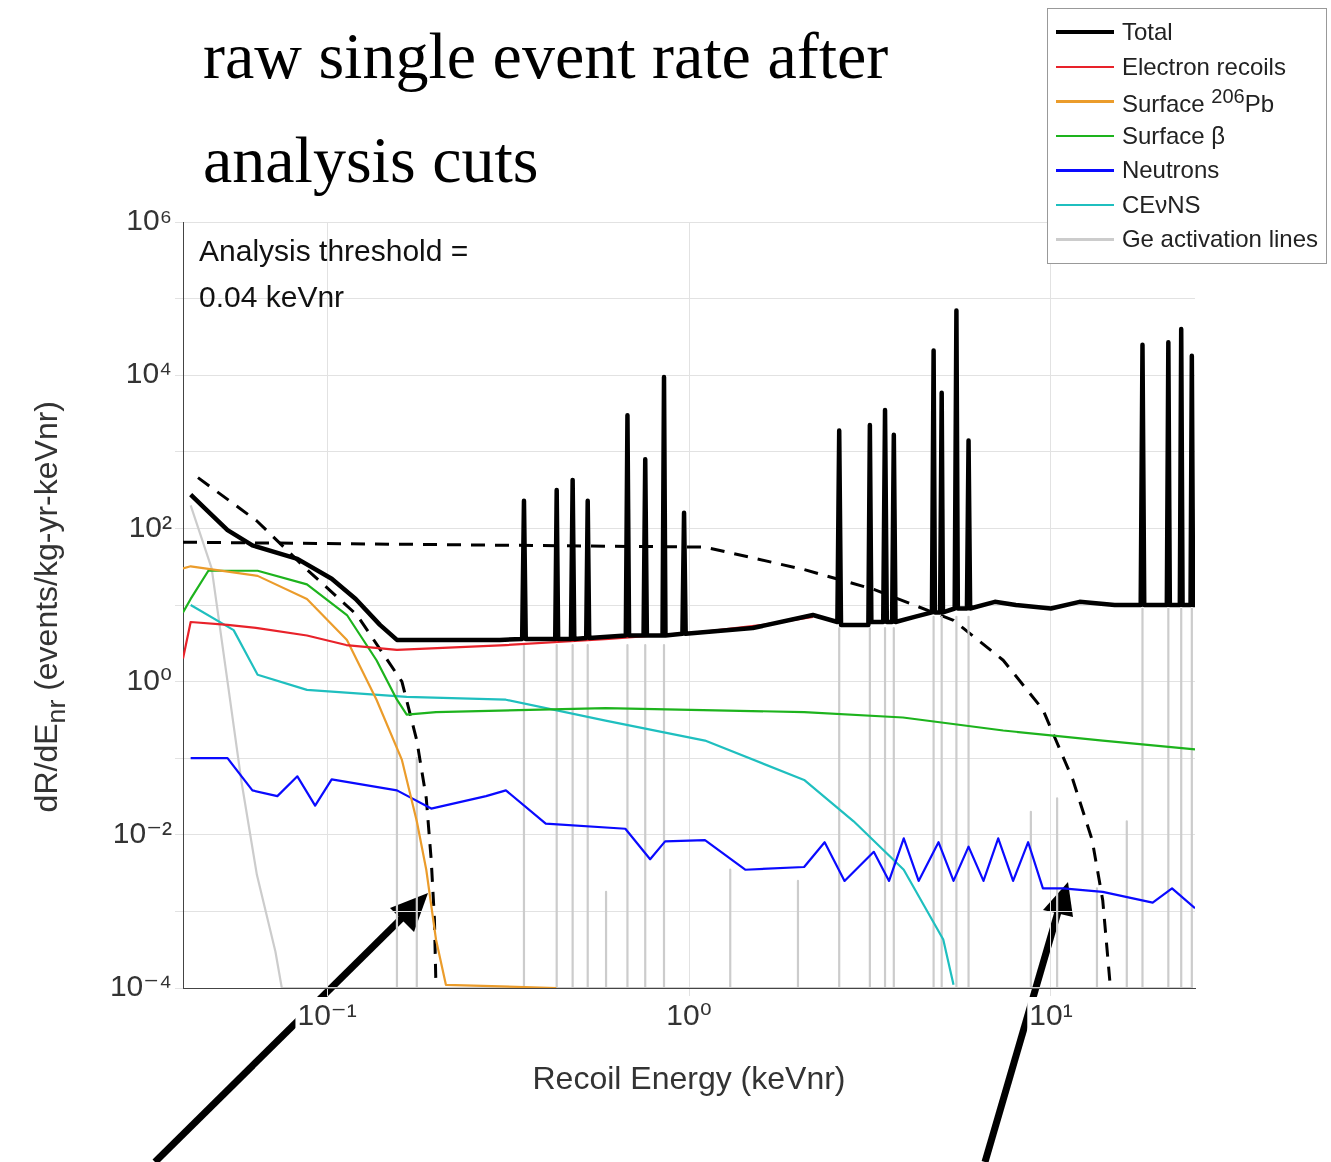 The image size is (1331, 1162). What do you see at coordinates (1203, 66) in the screenshot?
I see `legend-label: Electron recoils` at bounding box center [1203, 66].